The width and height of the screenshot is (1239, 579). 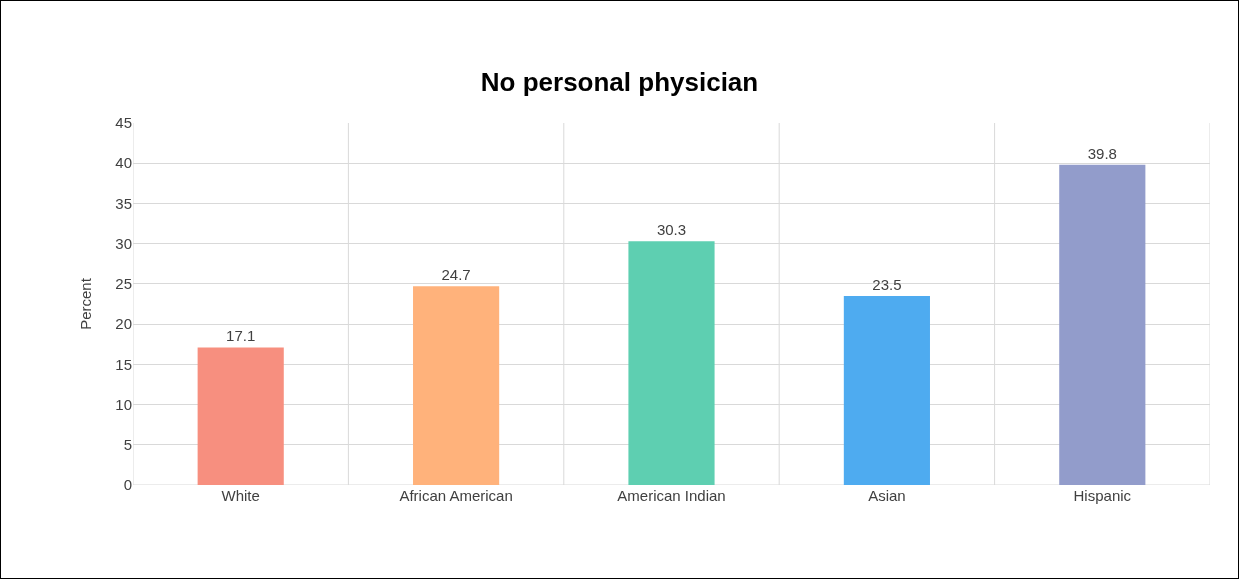 What do you see at coordinates (123, 324) in the screenshot?
I see `y-tick-label: 20` at bounding box center [123, 324].